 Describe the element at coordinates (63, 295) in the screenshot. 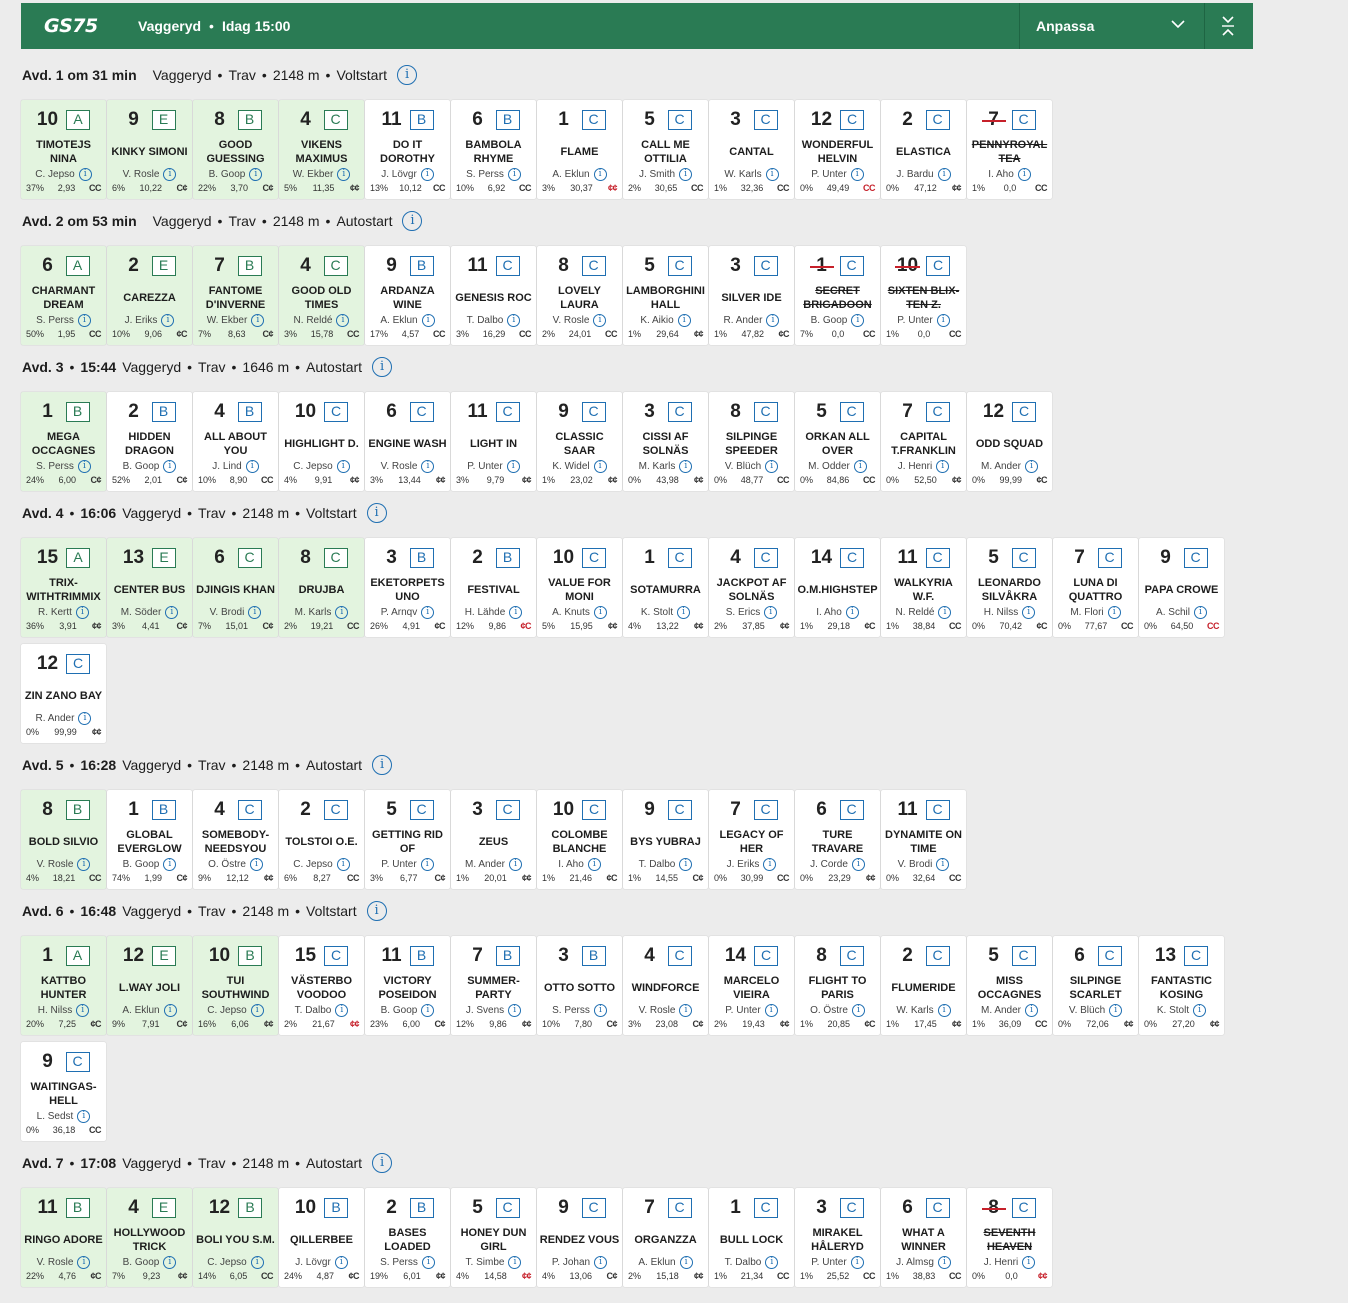

I see `horse-card: 6 A CHARMANT DREAM S. Perss i 50% 1,95 CC` at that location.